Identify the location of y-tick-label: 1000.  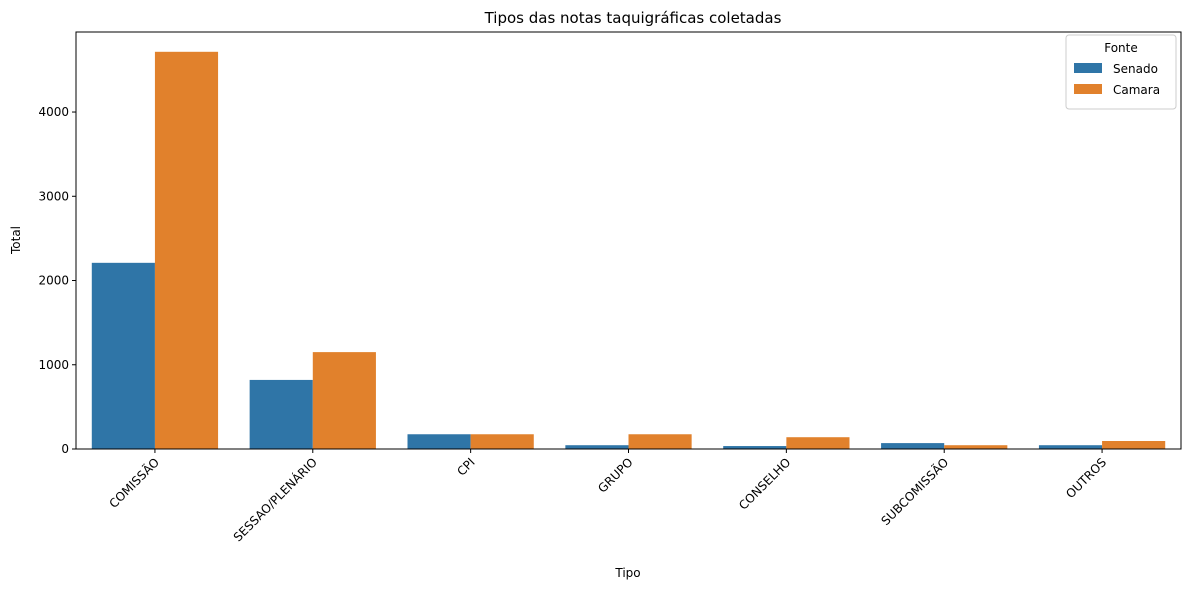
(53, 365).